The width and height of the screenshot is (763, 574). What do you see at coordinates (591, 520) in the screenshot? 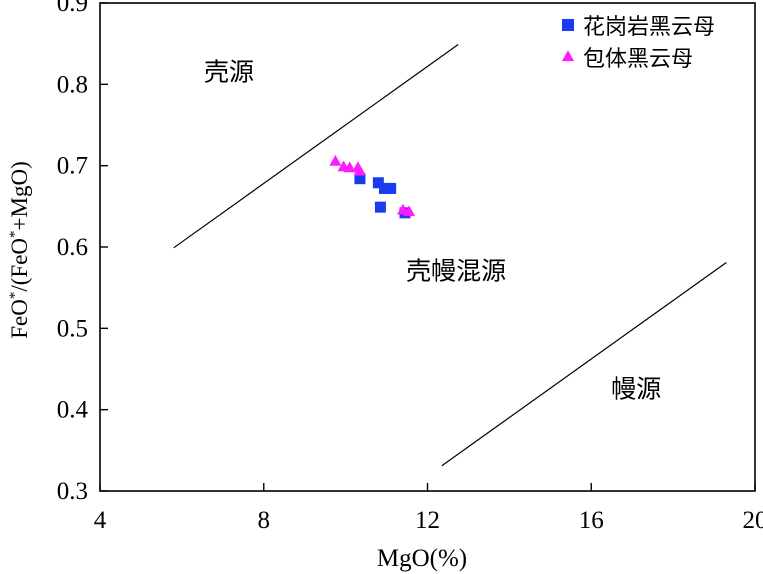
I see `x-tick-label: 16` at bounding box center [591, 520].